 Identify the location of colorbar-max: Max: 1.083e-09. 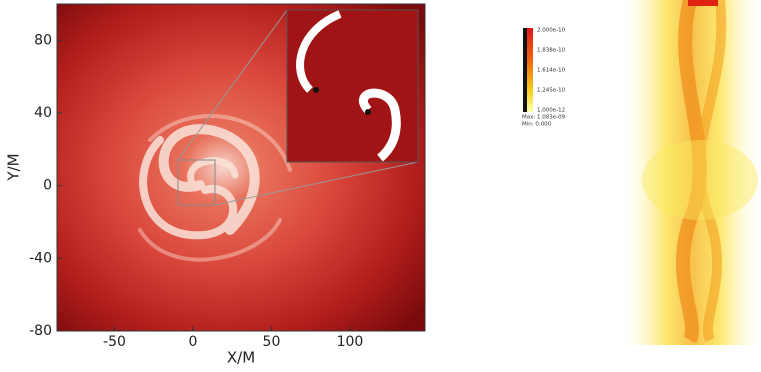
(544, 118).